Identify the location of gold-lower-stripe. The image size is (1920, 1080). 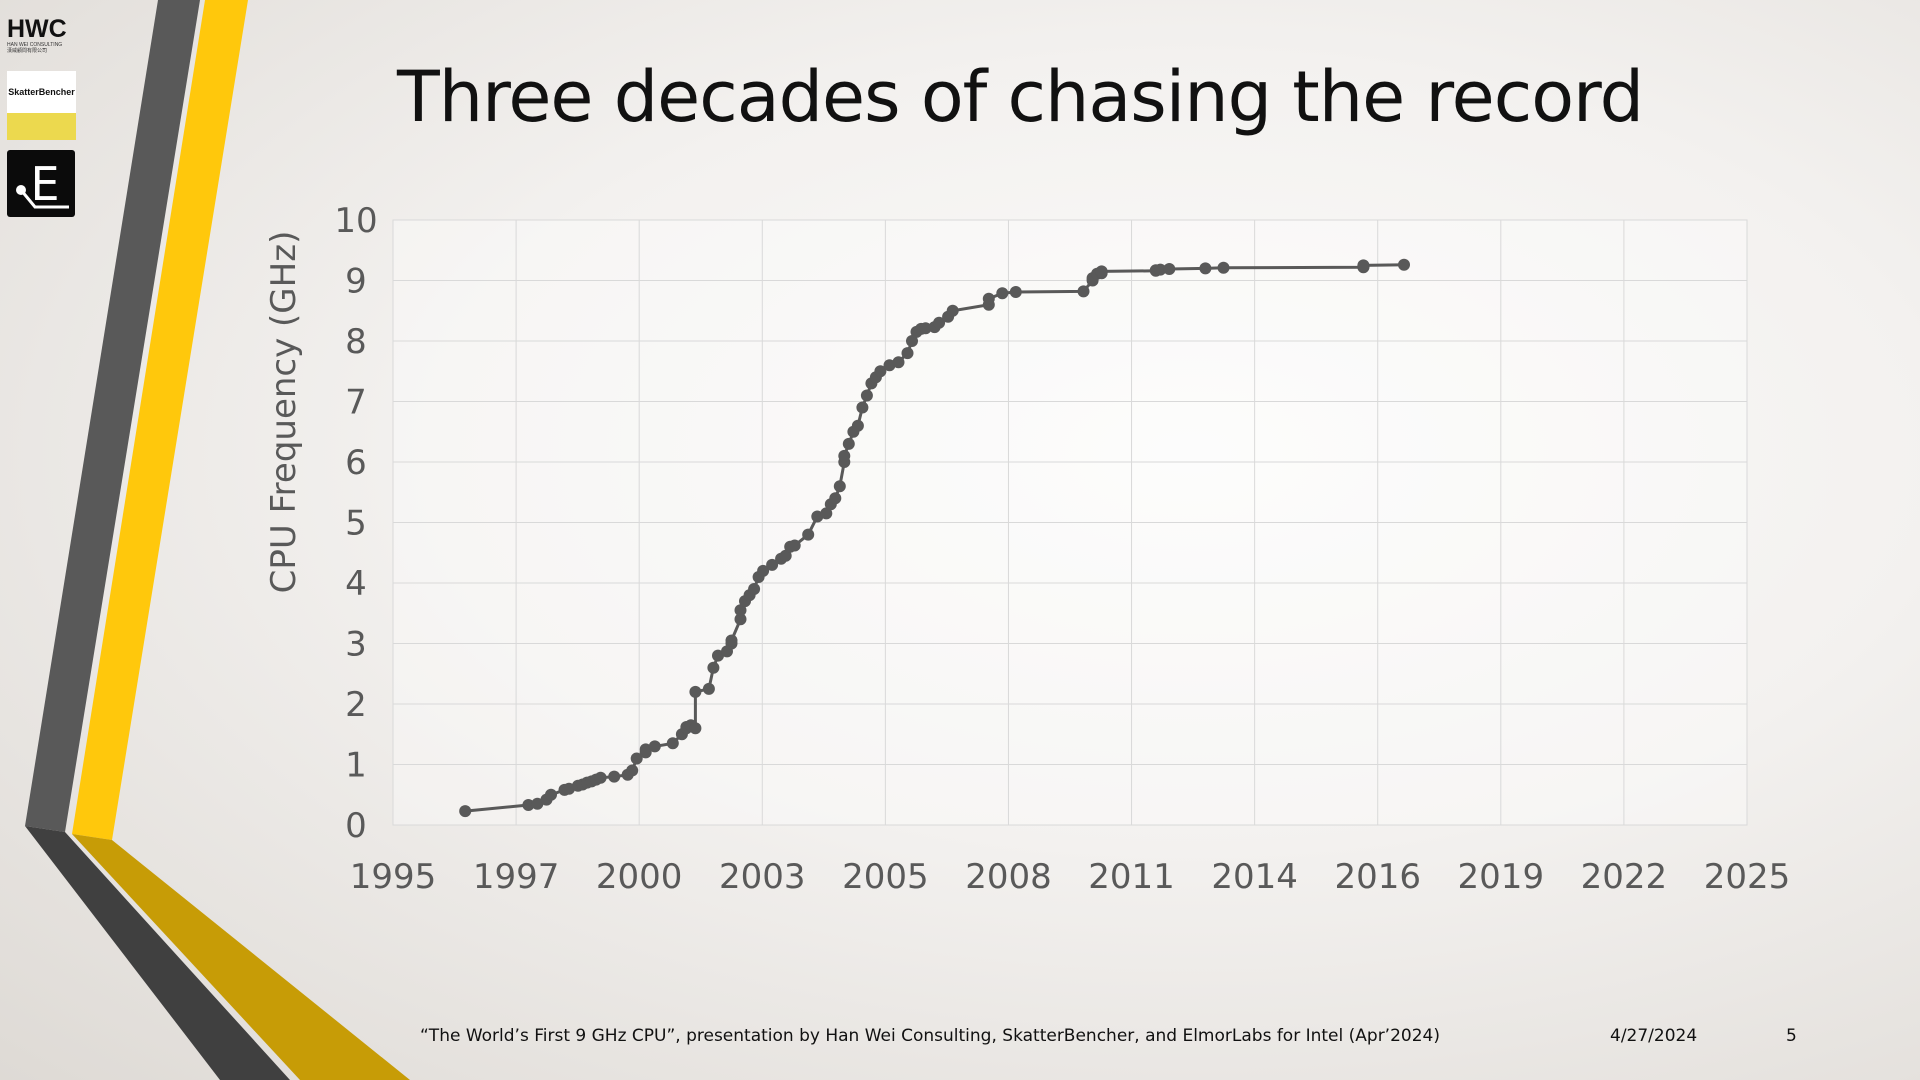
(241, 957).